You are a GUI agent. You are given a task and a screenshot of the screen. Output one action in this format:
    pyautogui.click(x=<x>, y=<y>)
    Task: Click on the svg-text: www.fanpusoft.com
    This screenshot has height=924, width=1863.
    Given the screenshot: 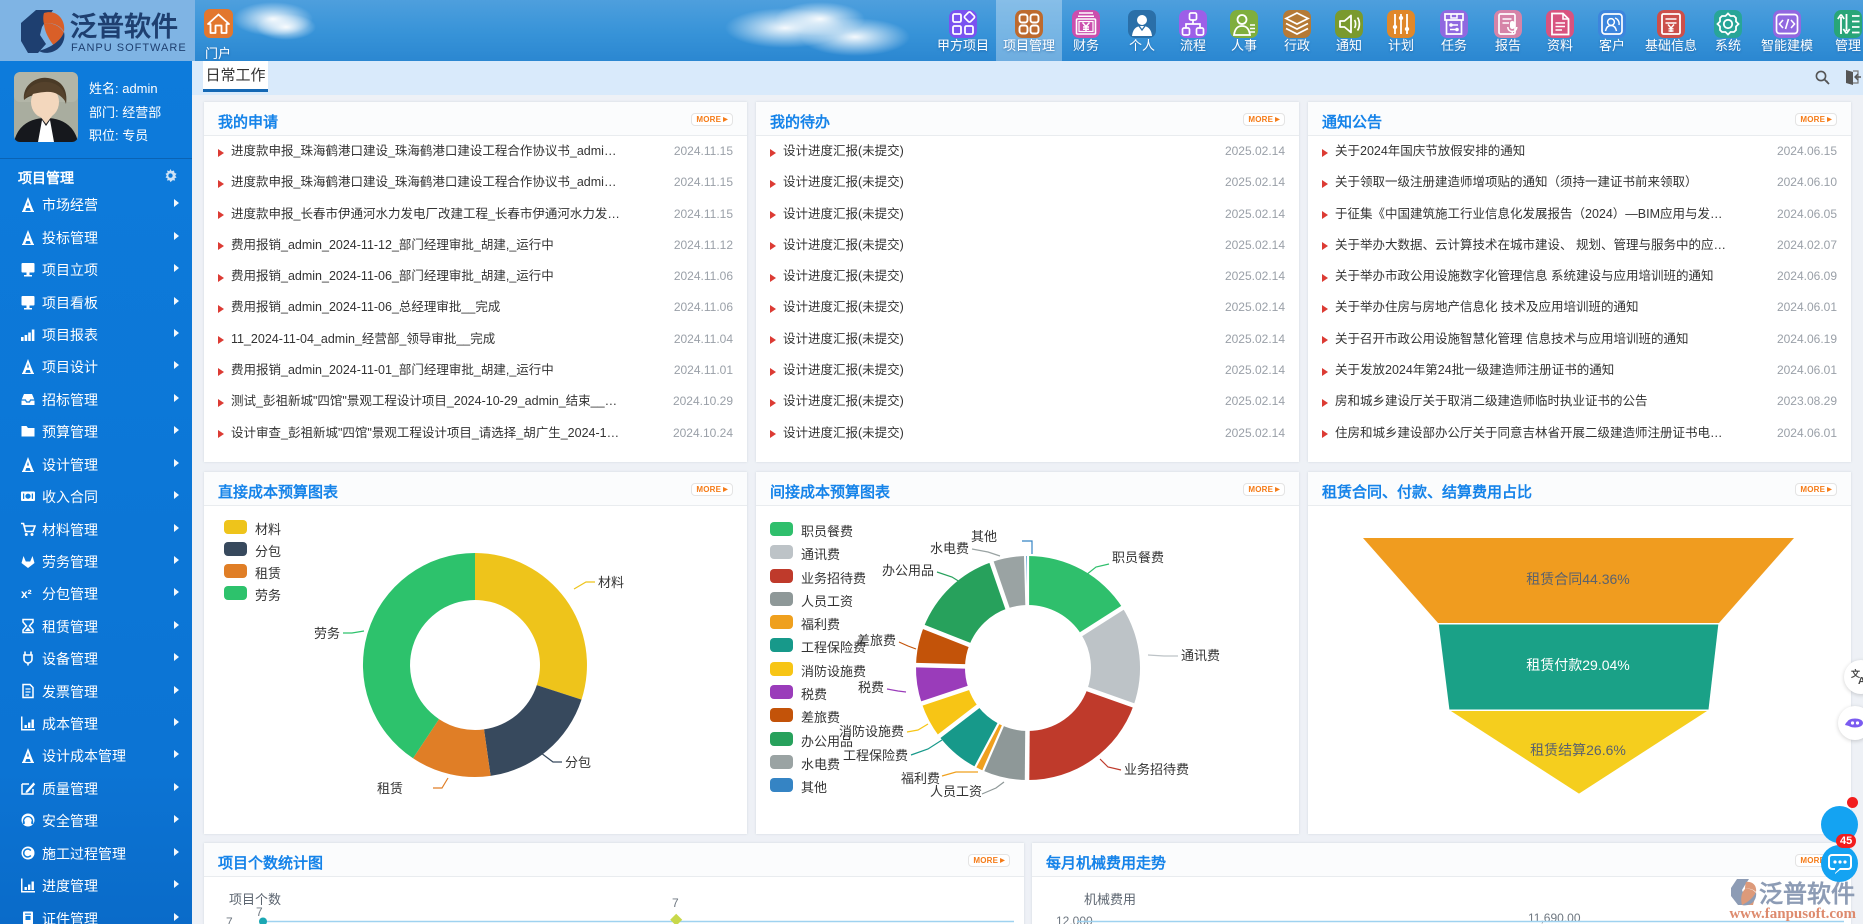 What is the action you would take?
    pyautogui.click(x=1792, y=913)
    